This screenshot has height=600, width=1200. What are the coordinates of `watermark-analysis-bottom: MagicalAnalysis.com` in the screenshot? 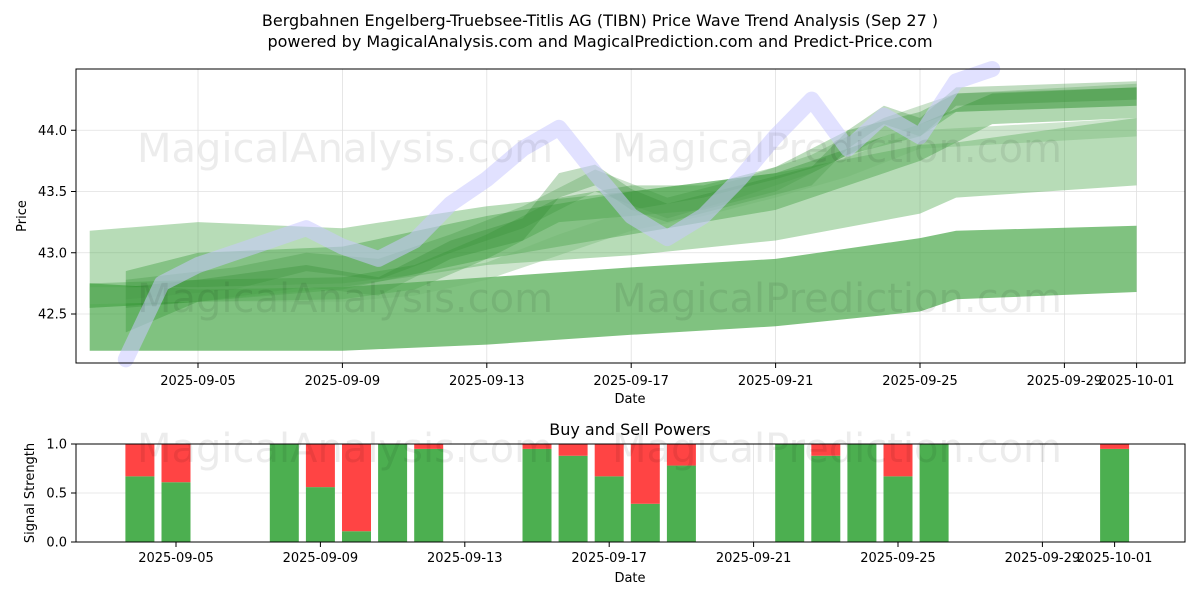 It's located at (345, 449).